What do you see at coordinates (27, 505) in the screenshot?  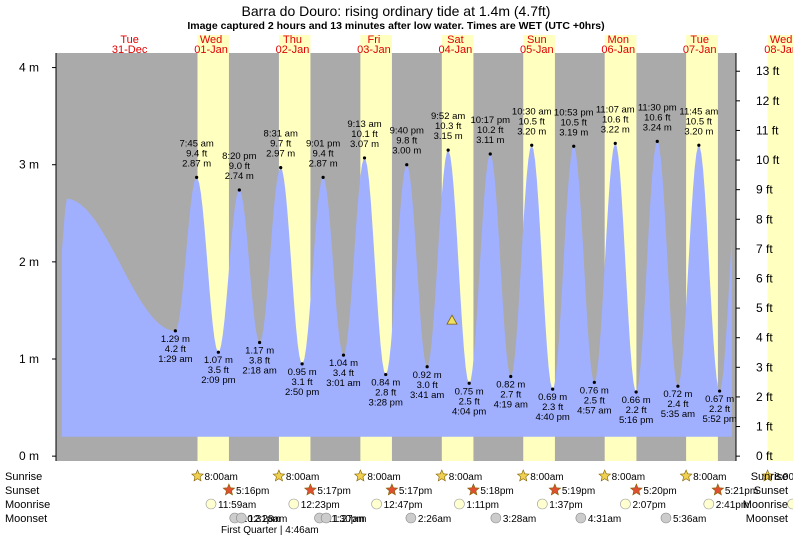 I see `moonrise-row-label: Moonrise` at bounding box center [27, 505].